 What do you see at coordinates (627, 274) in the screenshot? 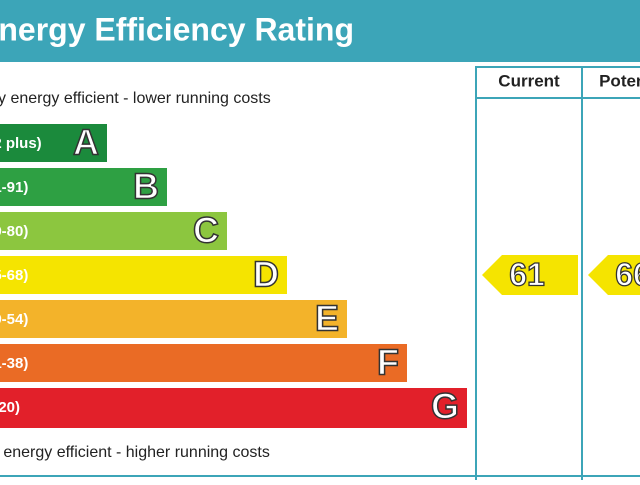
I see `rating-value: 66` at bounding box center [627, 274].